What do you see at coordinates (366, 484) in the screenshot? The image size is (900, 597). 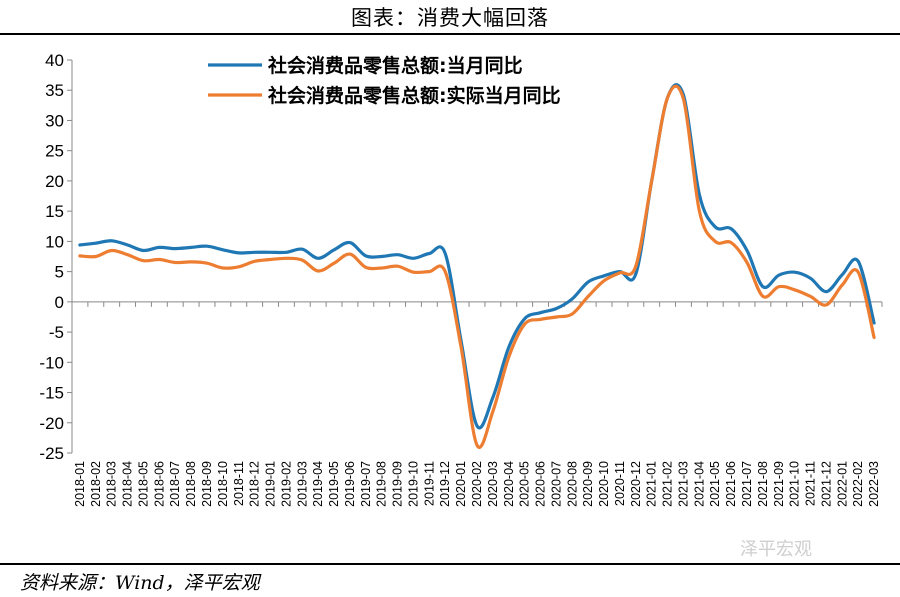 I see `x-tick-label: 2019-07` at bounding box center [366, 484].